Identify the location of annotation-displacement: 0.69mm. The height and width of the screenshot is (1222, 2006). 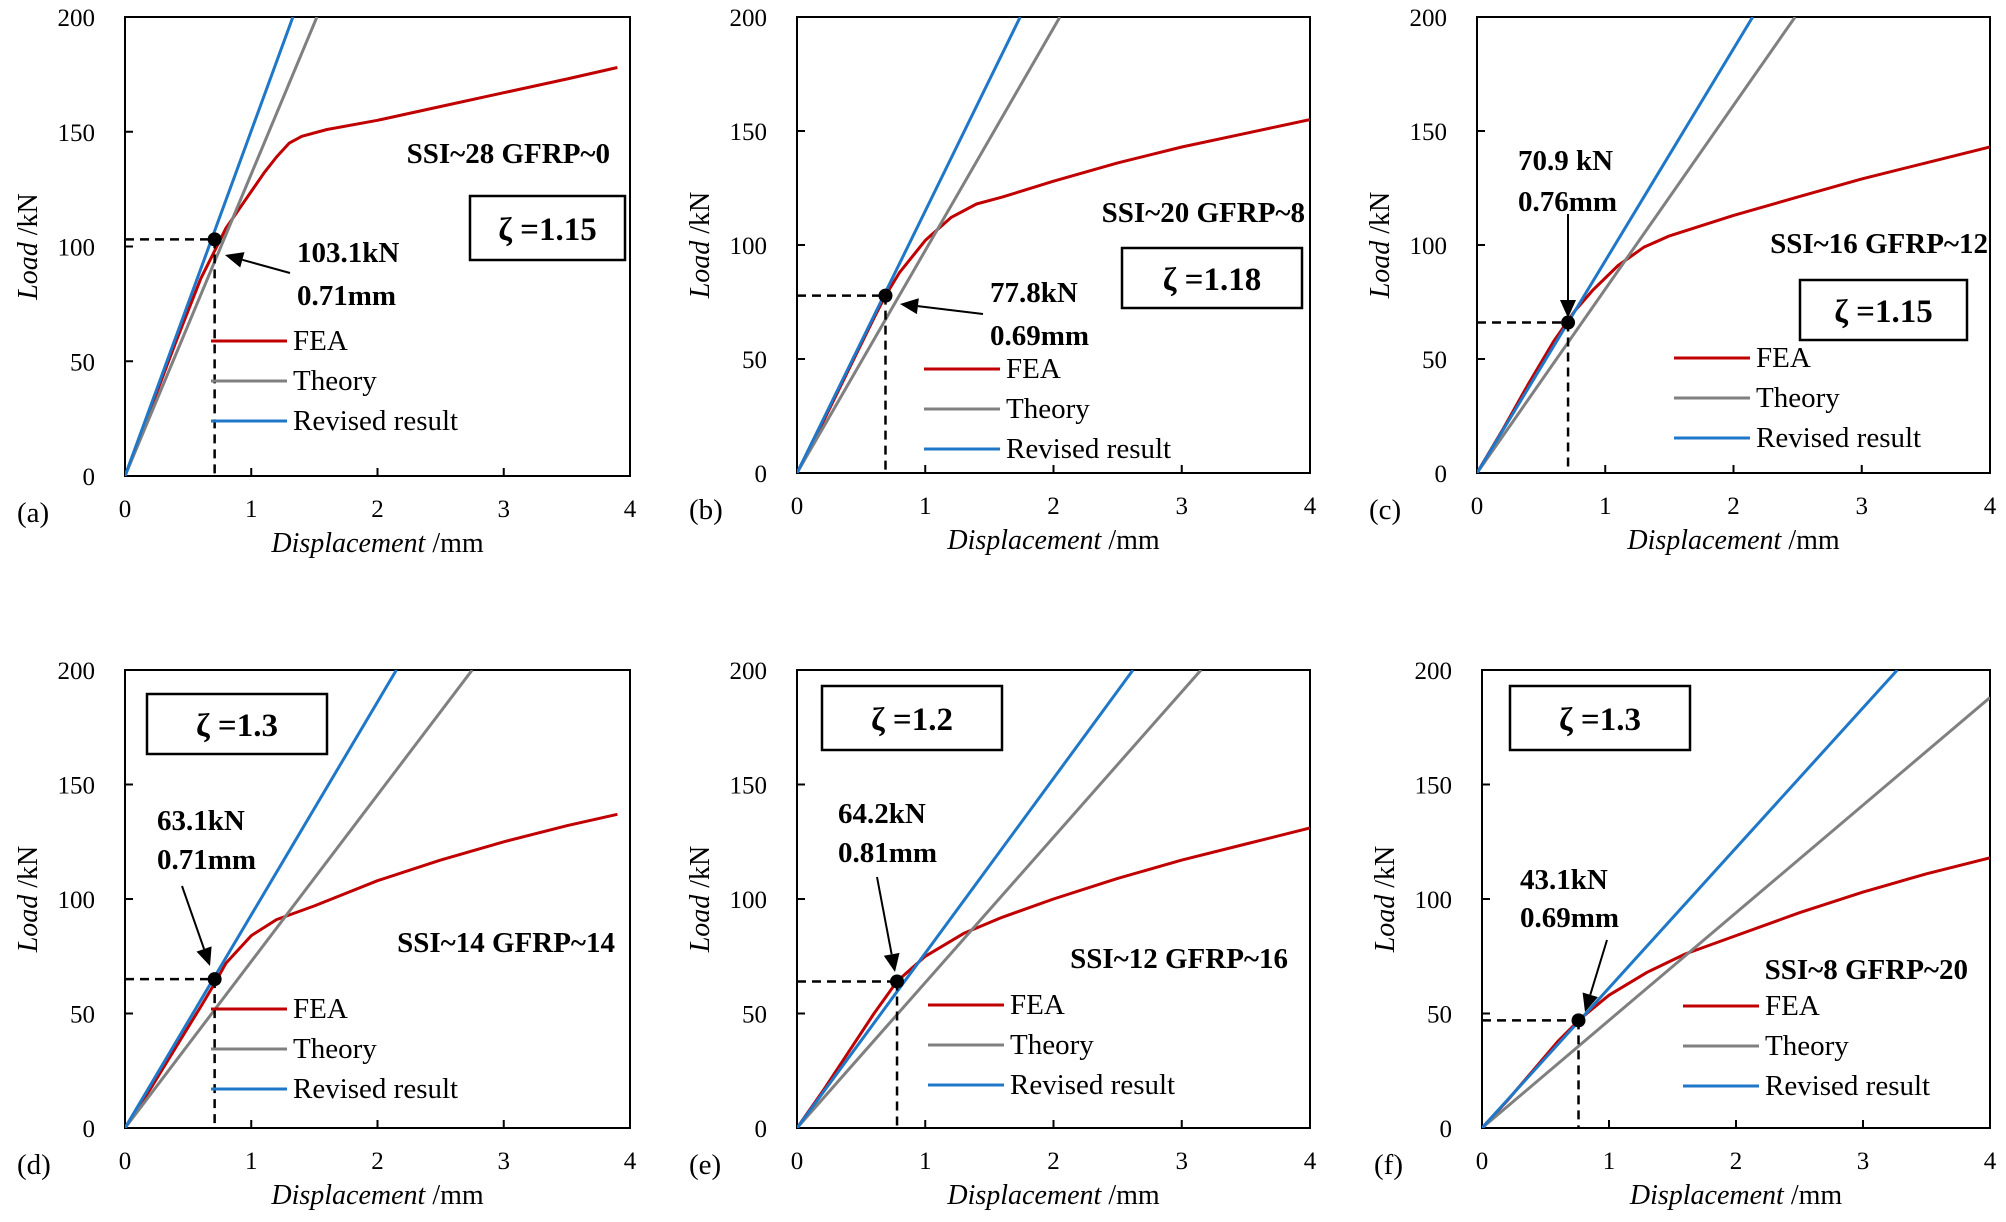
(1569, 918).